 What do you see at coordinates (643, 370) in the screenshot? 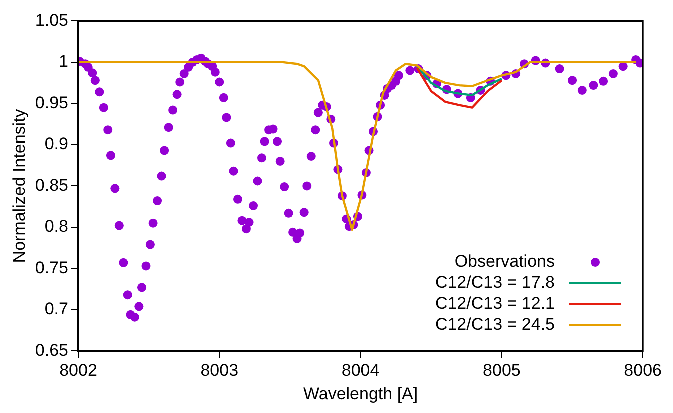
I see `x-tick-label: 8006` at bounding box center [643, 370].